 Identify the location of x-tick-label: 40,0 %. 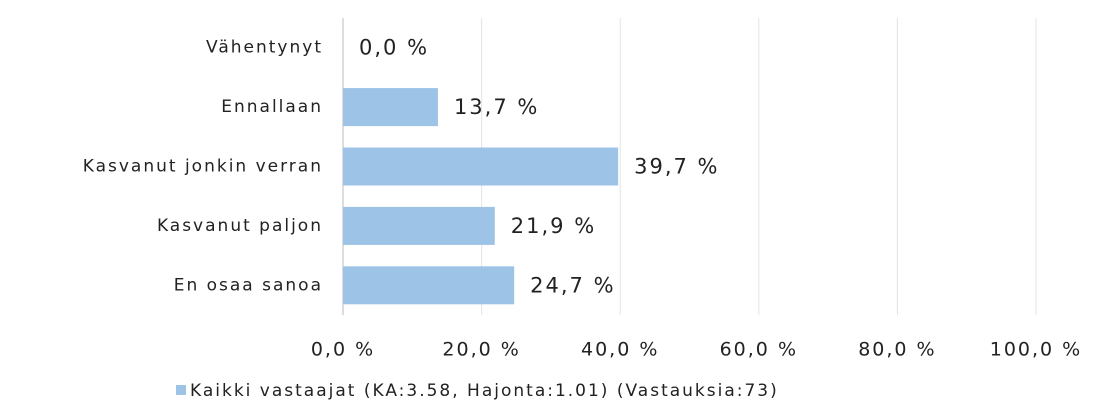
(620, 350).